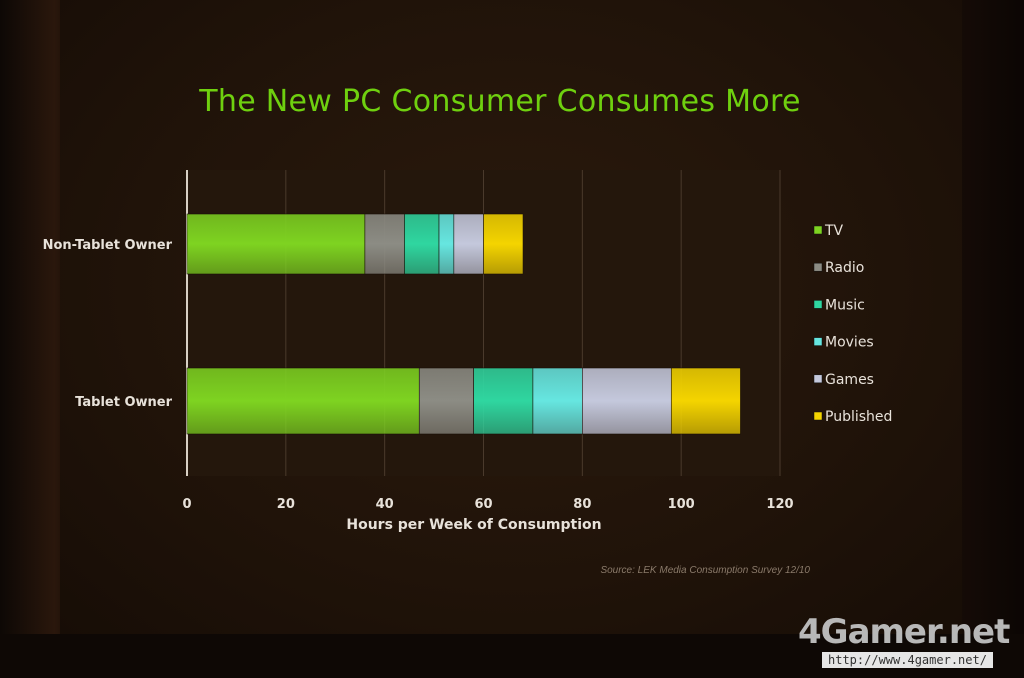 The height and width of the screenshot is (678, 1024). What do you see at coordinates (276, 244) in the screenshot?
I see `bar-tv-non-tablet` at bounding box center [276, 244].